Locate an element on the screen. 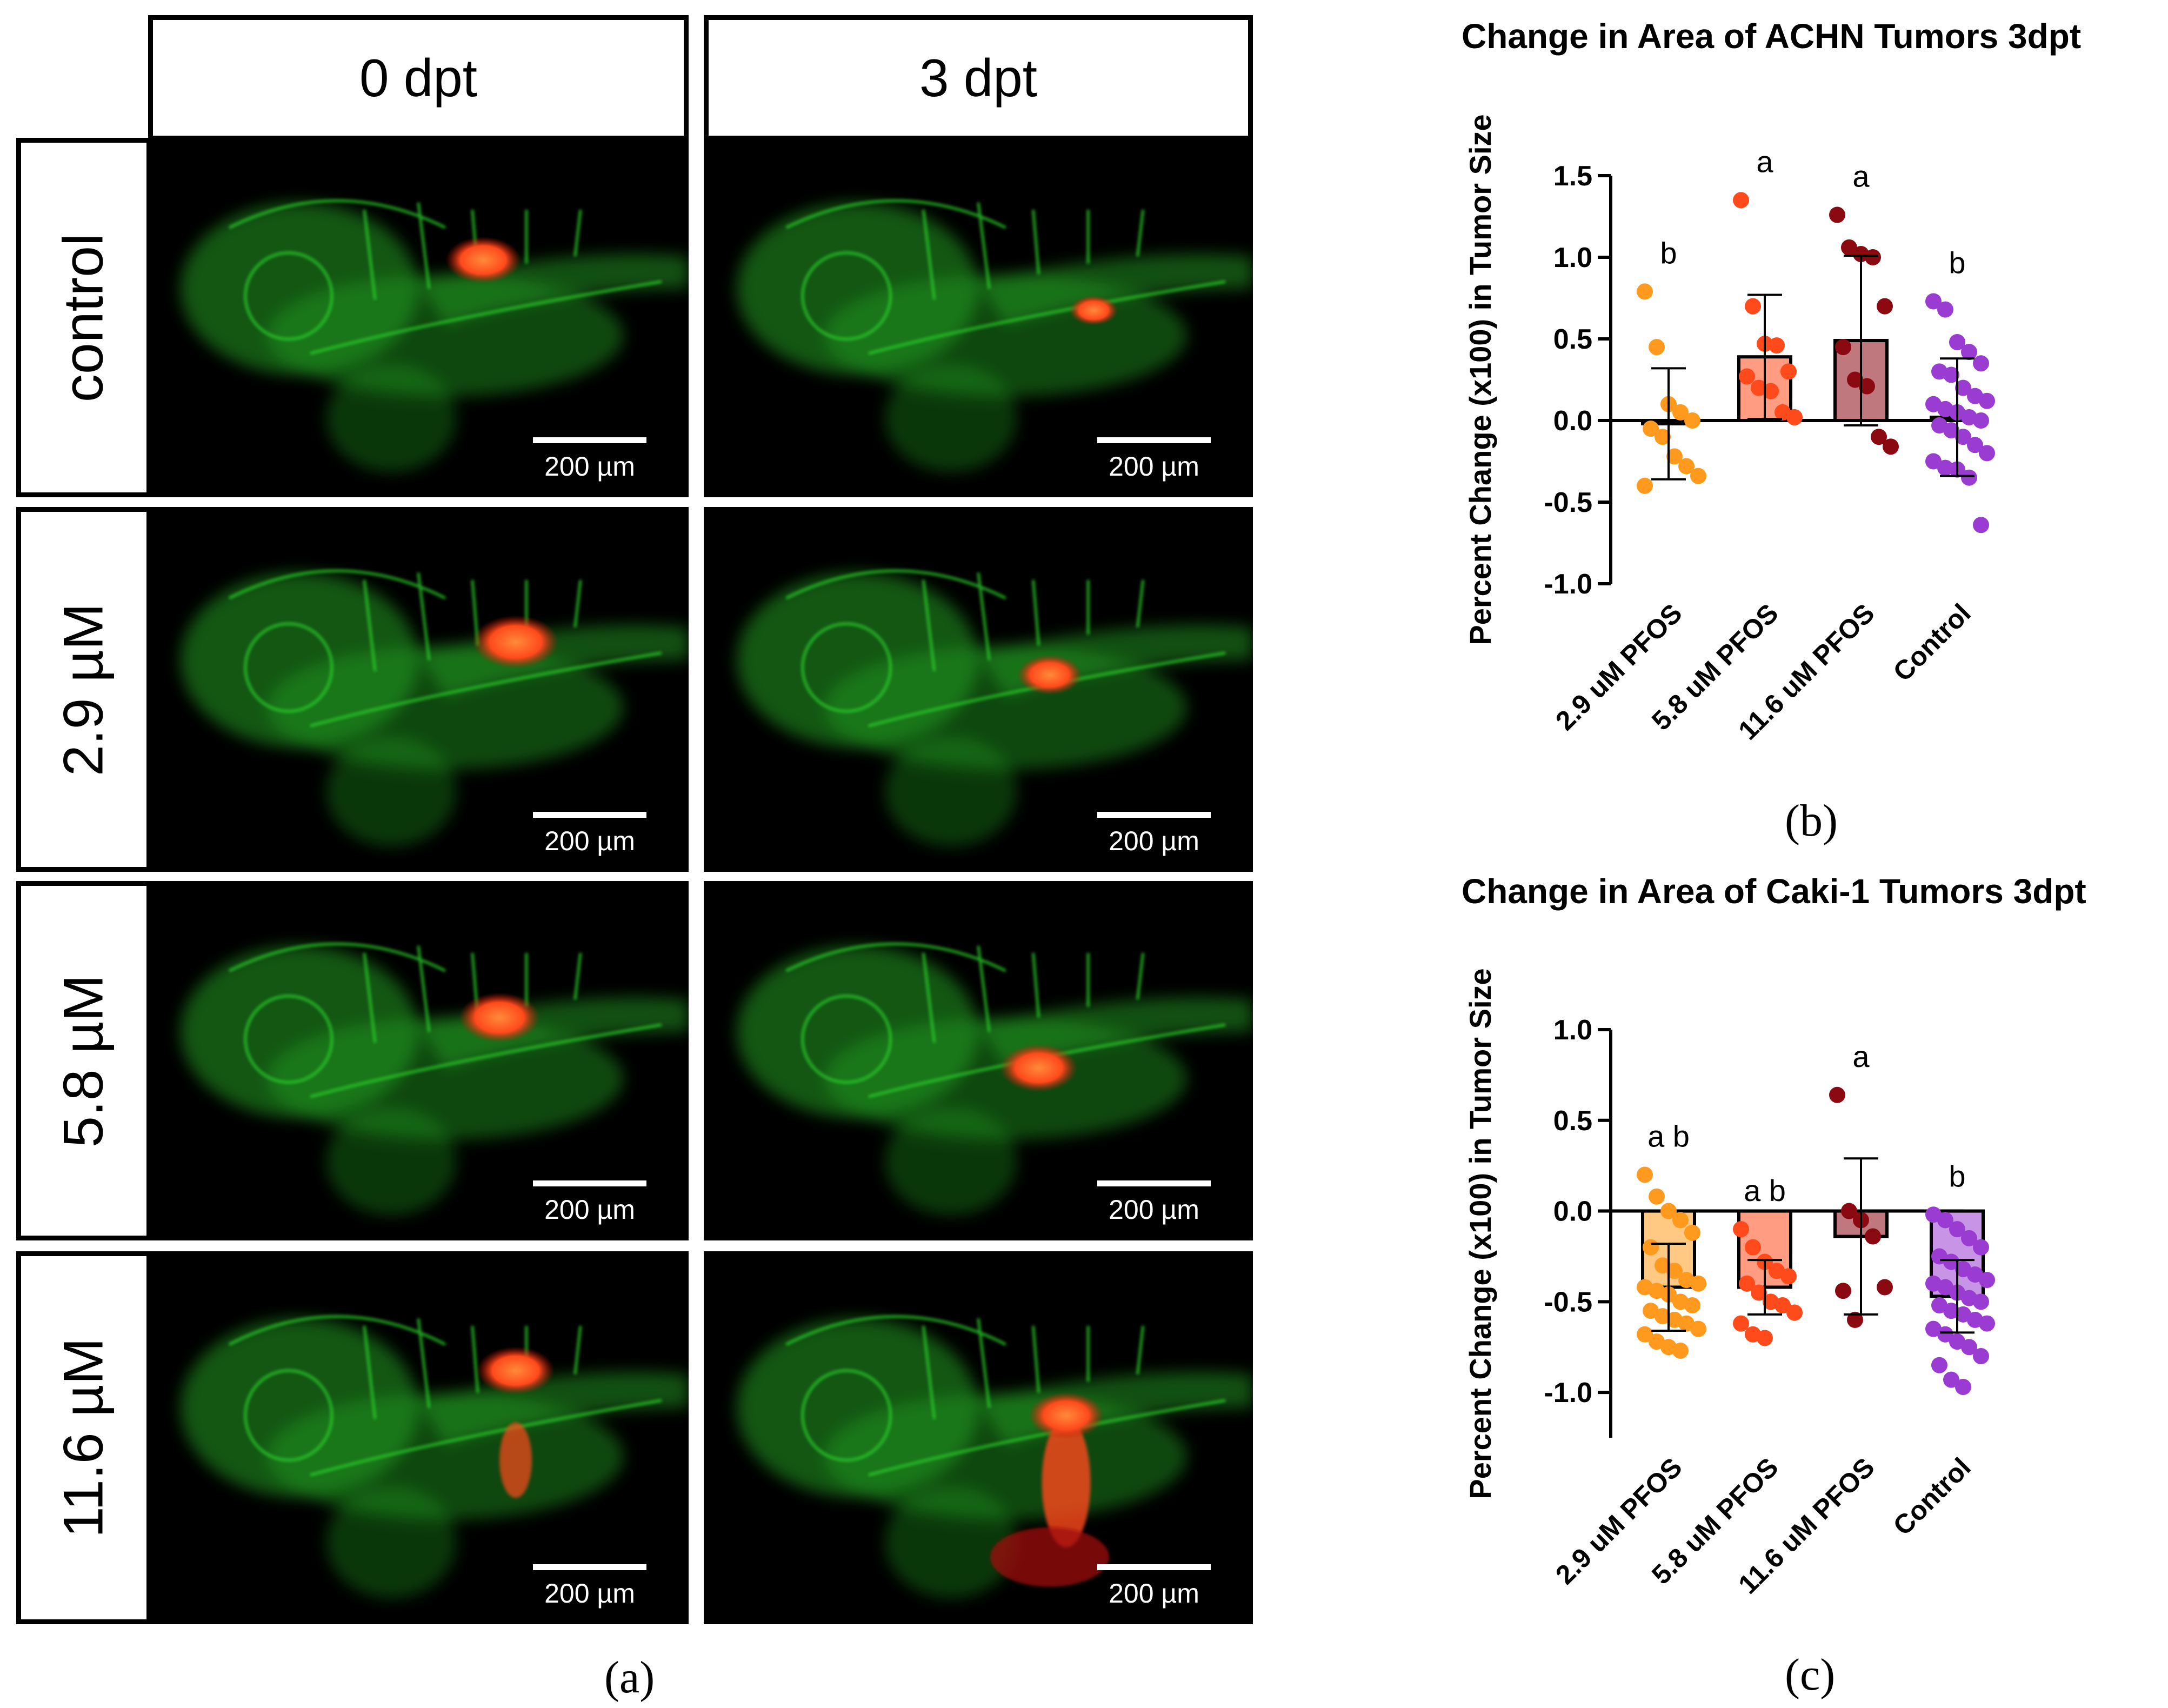 Image resolution: width=2168 pixels, height=1708 pixels. chart-c-title: Change in Area of Caki-1 Tumors 3dpt is located at coordinates (1774, 891).